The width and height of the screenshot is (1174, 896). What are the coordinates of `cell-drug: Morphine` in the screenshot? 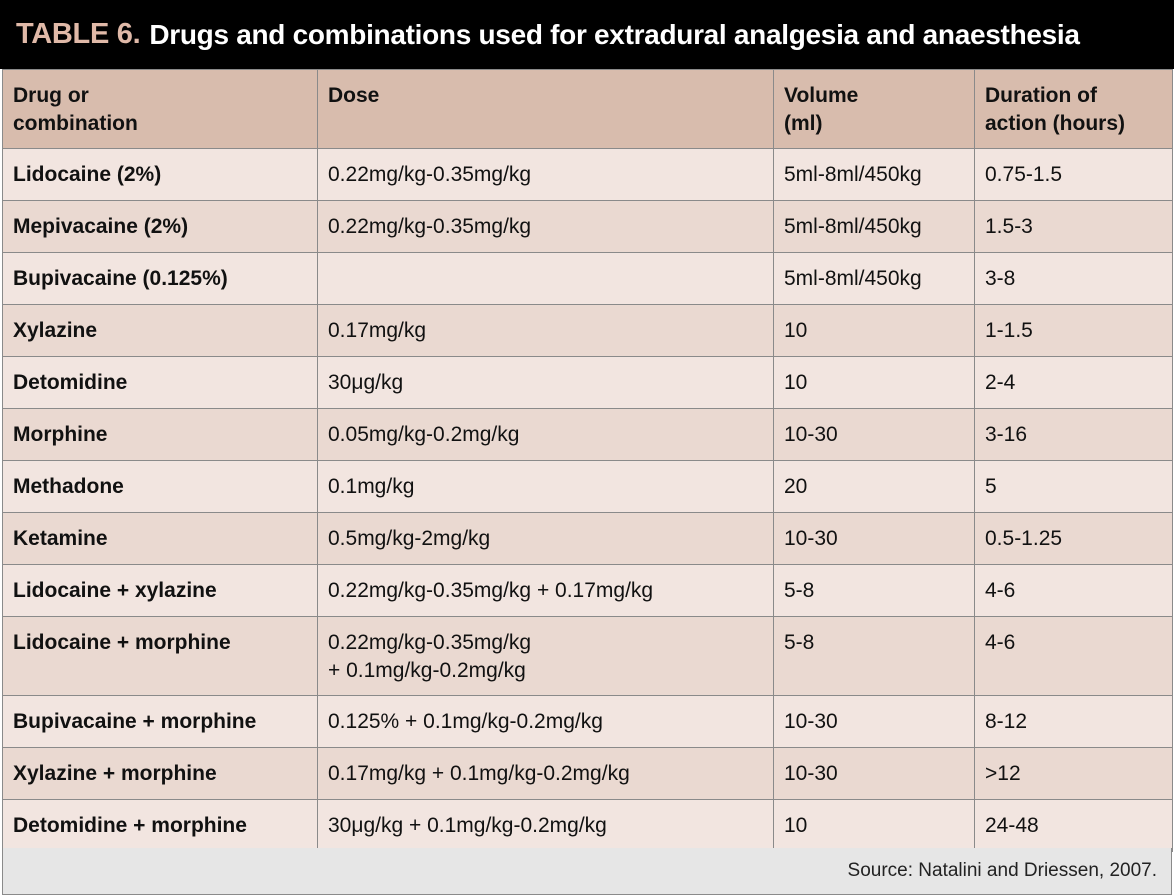 It's located at (160, 434).